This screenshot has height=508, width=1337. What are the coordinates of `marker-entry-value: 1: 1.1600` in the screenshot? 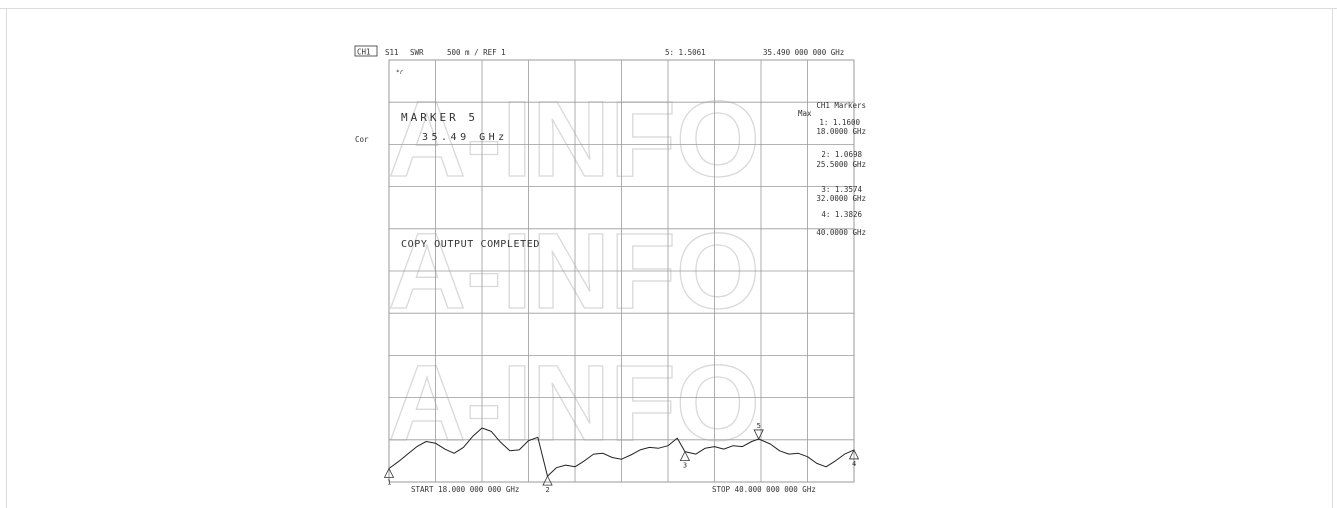 It's located at (839, 122).